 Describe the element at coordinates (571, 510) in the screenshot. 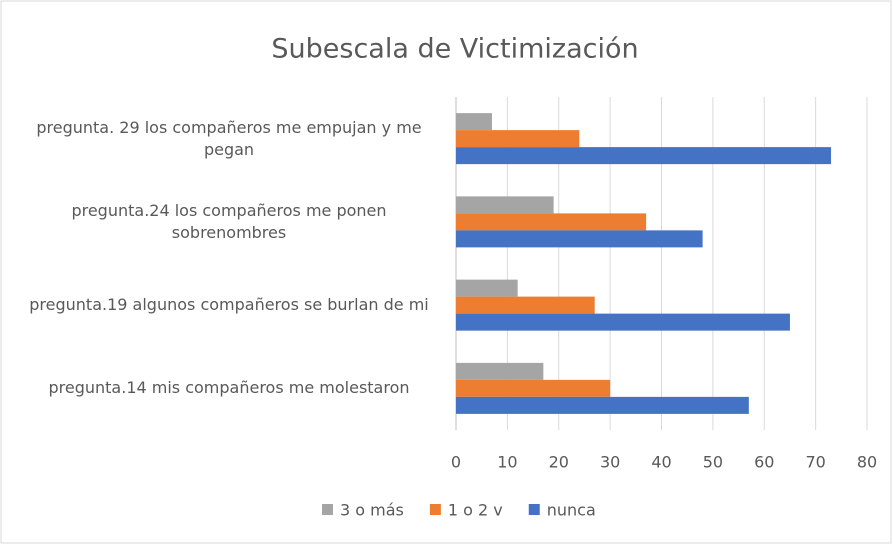

I see `legend-label: nunca` at that location.